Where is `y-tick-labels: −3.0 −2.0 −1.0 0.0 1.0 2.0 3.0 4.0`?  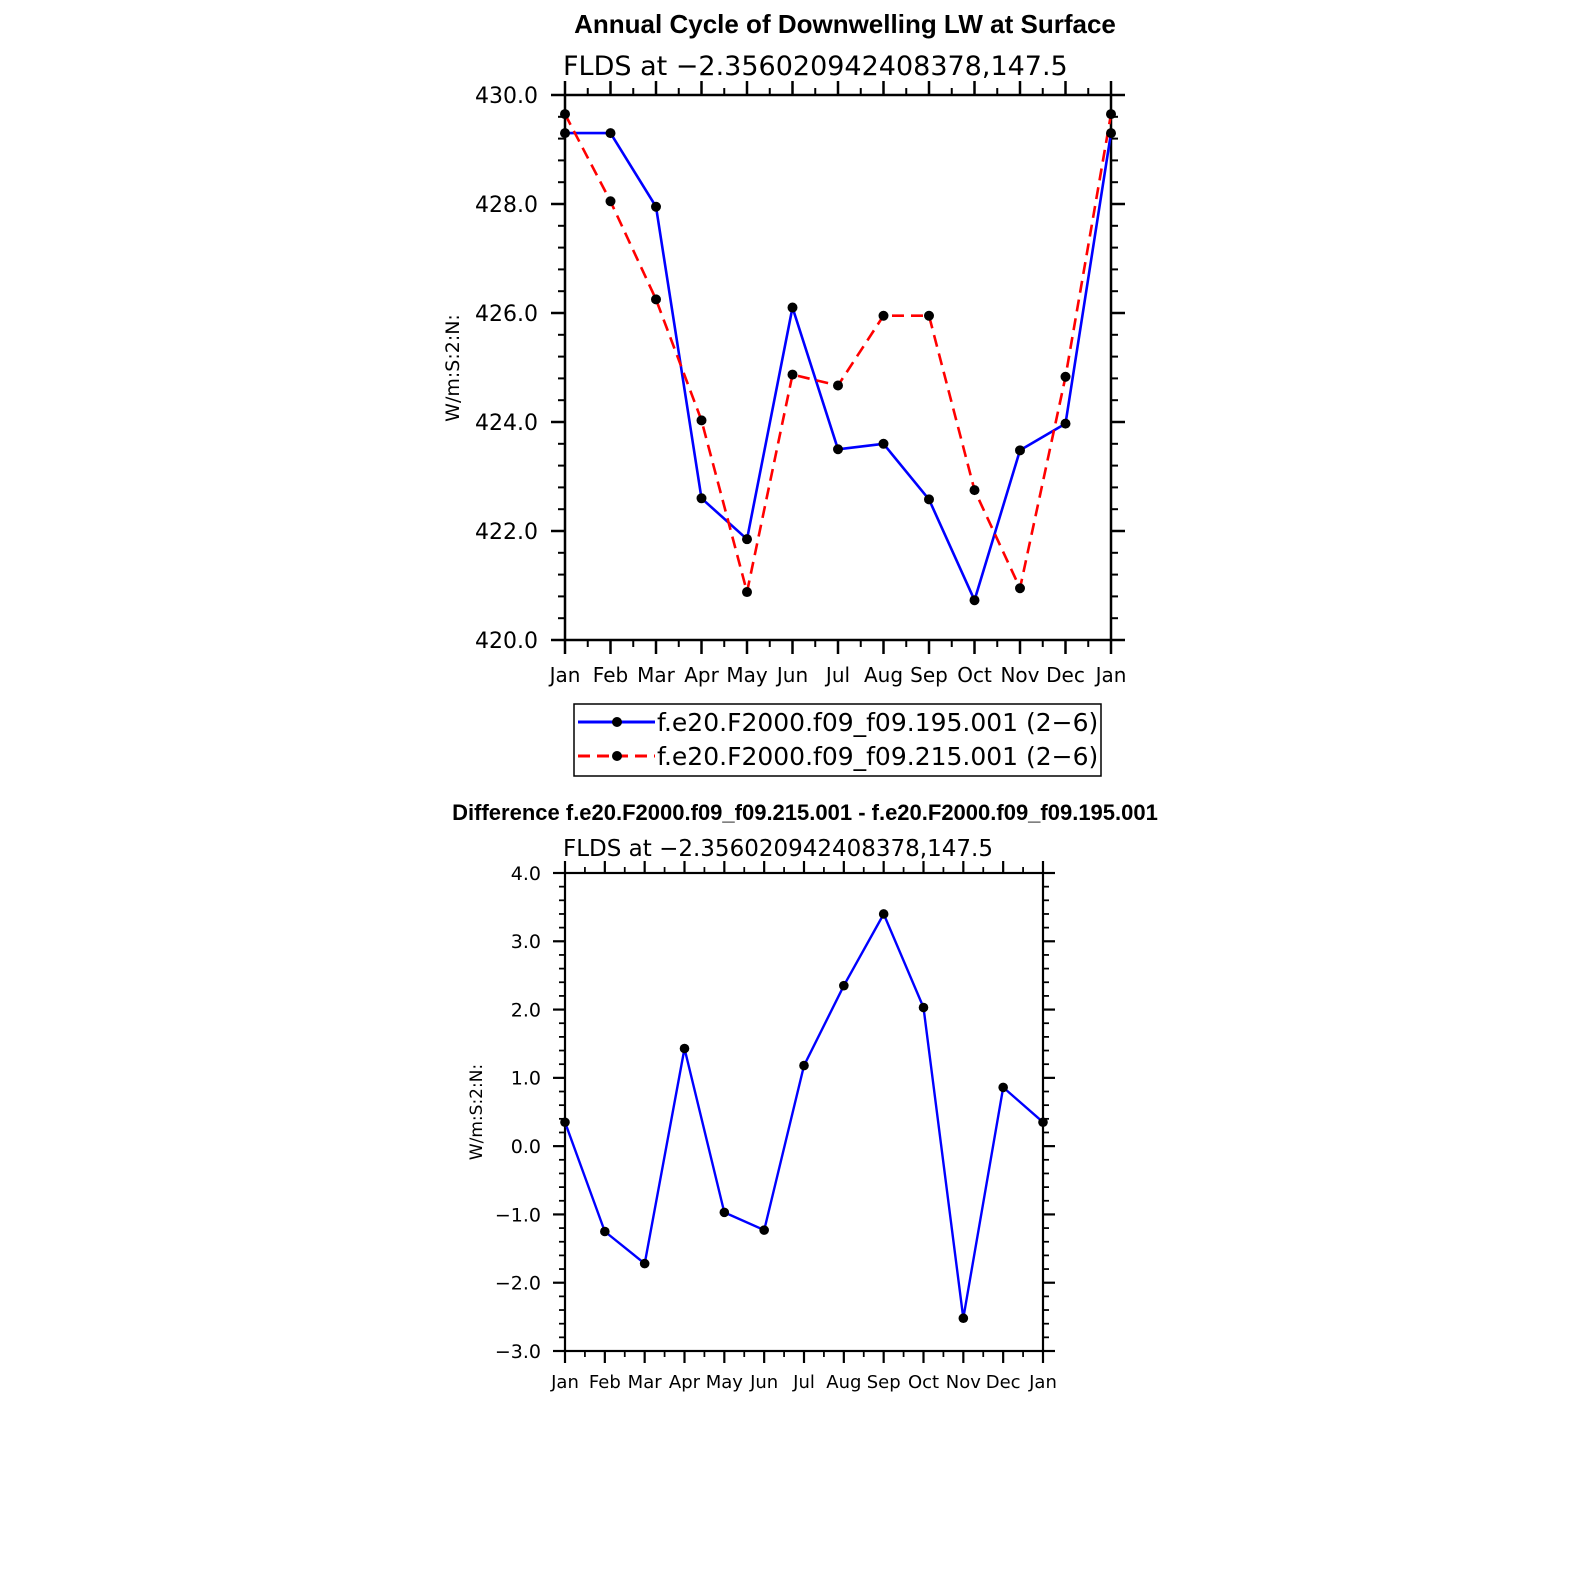
y-tick-labels: −3.0 −2.0 −1.0 0.0 1.0 2.0 3.0 4.0 is located at coordinates (518, 1113).